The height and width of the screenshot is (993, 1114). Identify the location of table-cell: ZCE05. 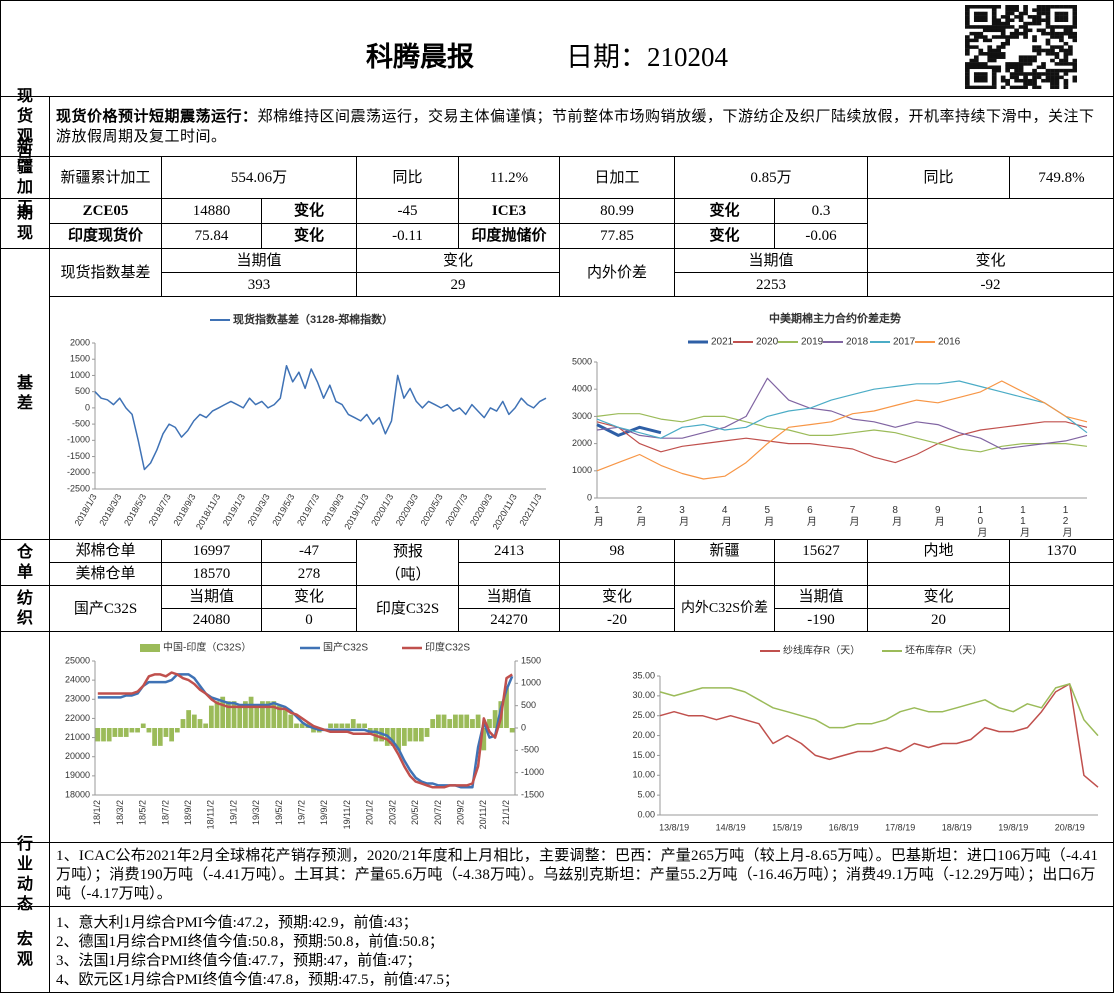
(106, 211).